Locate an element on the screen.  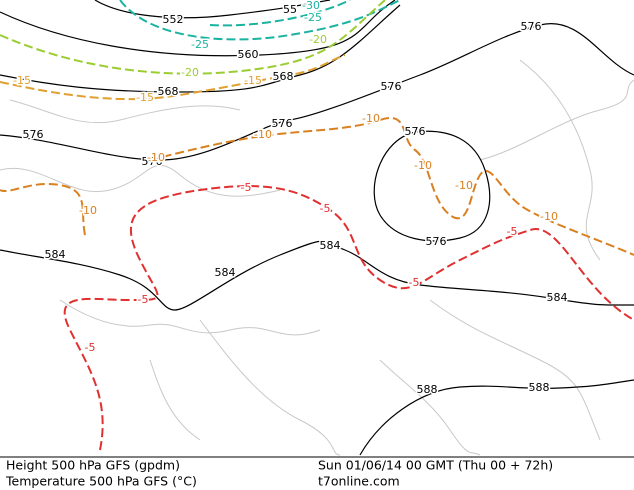
footer-site: t7online.com is located at coordinates (359, 481).